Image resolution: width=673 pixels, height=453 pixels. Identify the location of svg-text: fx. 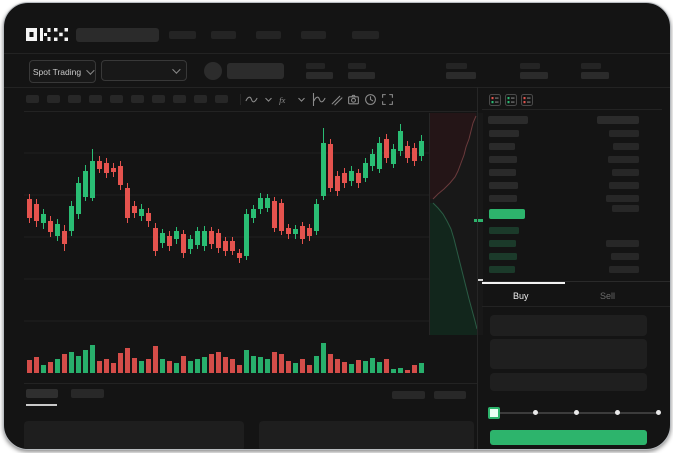
(282, 100).